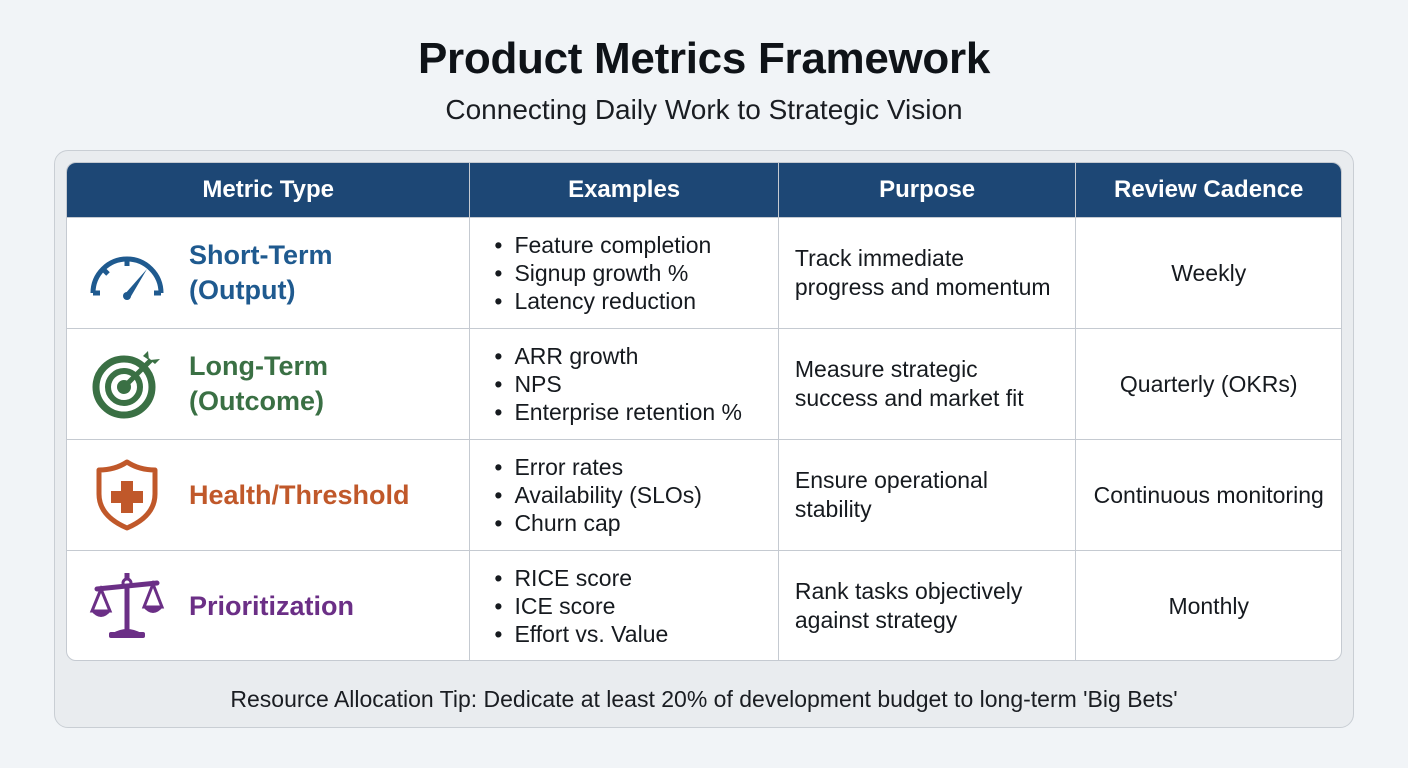  What do you see at coordinates (602, 245) in the screenshot?
I see `example-item: Feature completion` at bounding box center [602, 245].